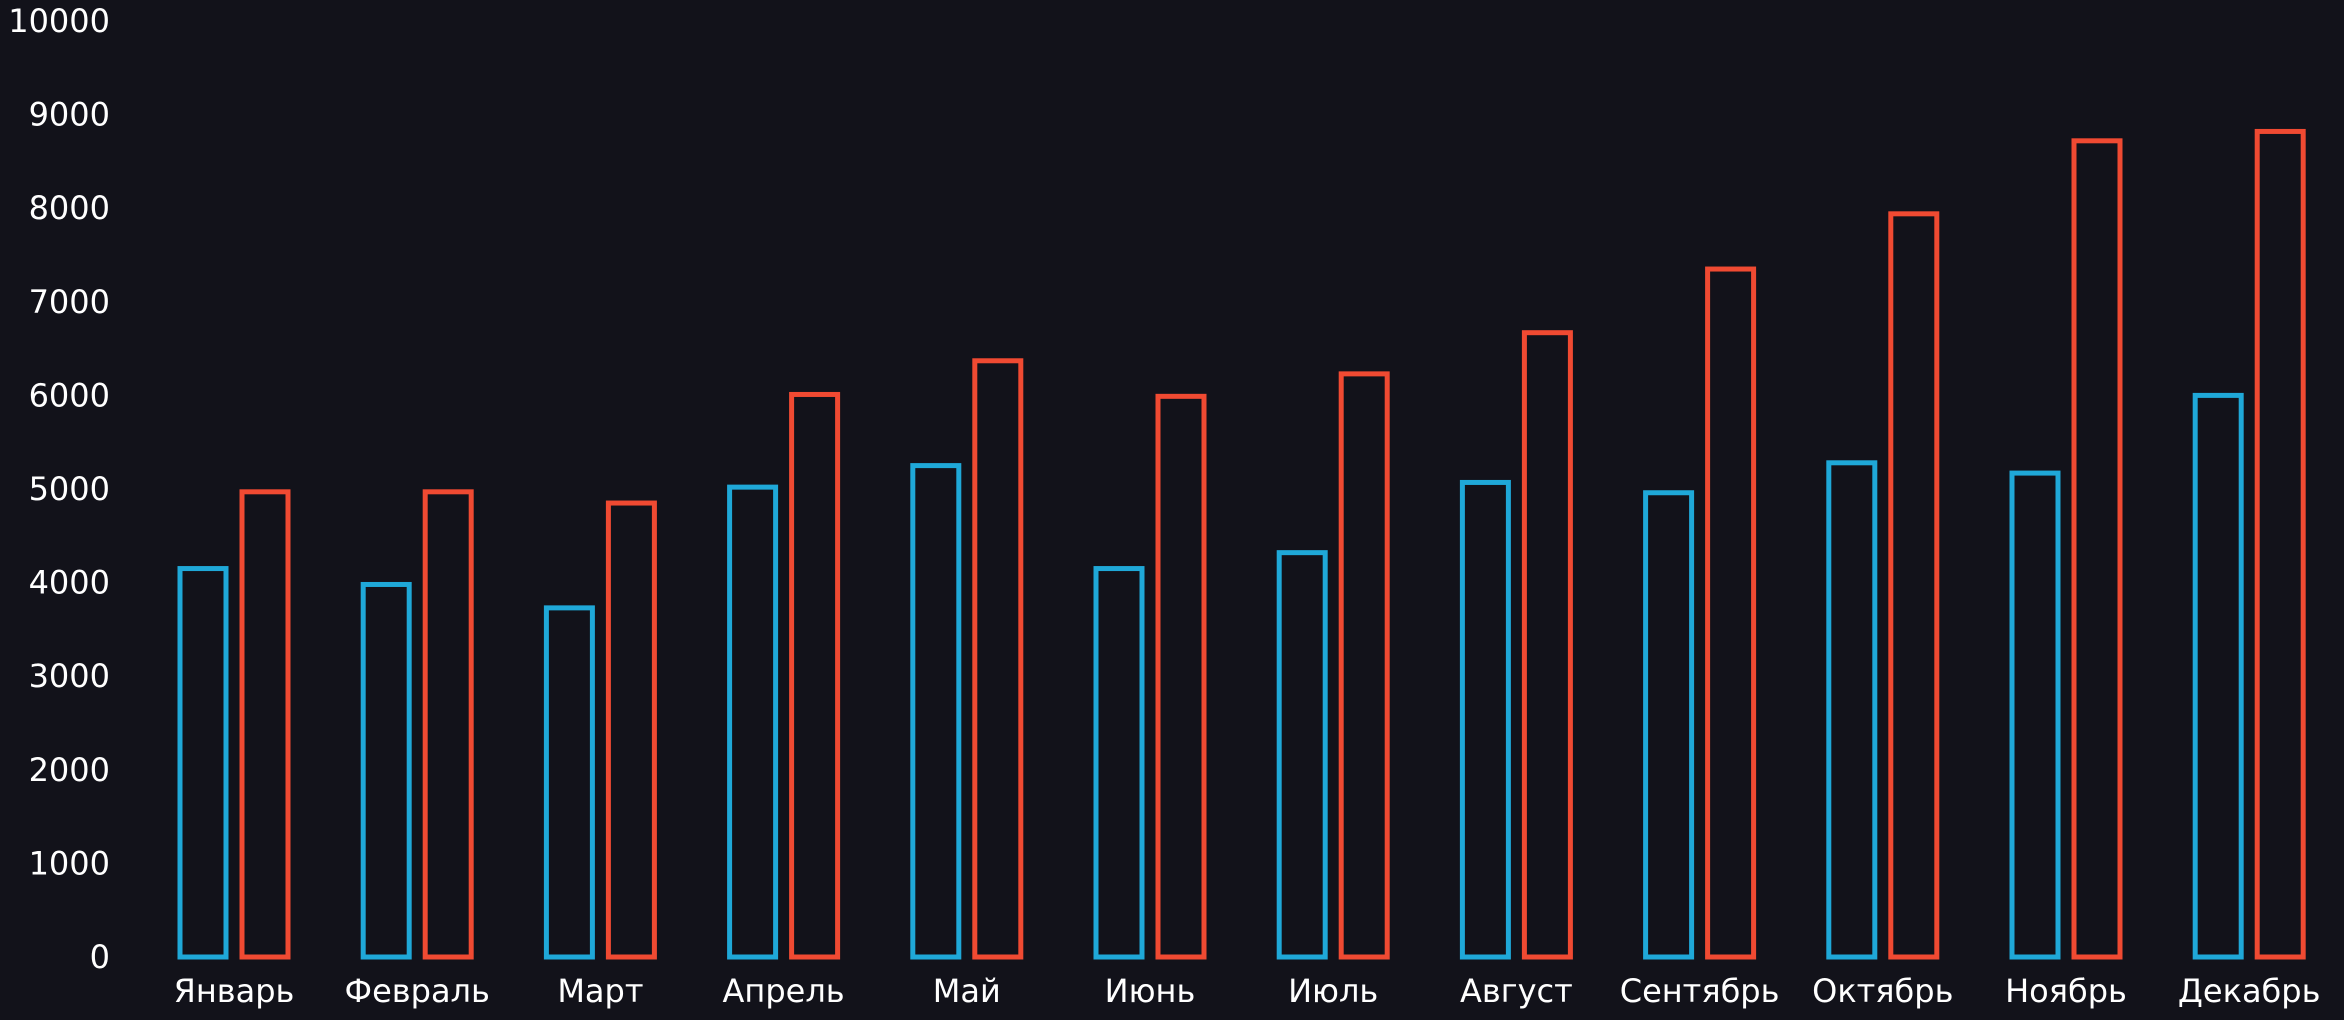 This screenshot has height=1020, width=2344. I want to click on x-tick-label: Июль, so click(1333, 991).